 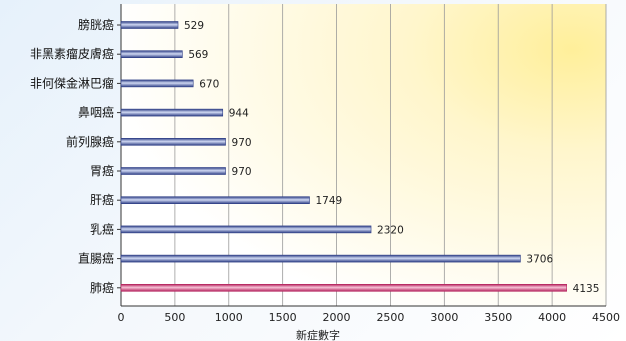 I want to click on value-label: 4135, so click(x=586, y=289).